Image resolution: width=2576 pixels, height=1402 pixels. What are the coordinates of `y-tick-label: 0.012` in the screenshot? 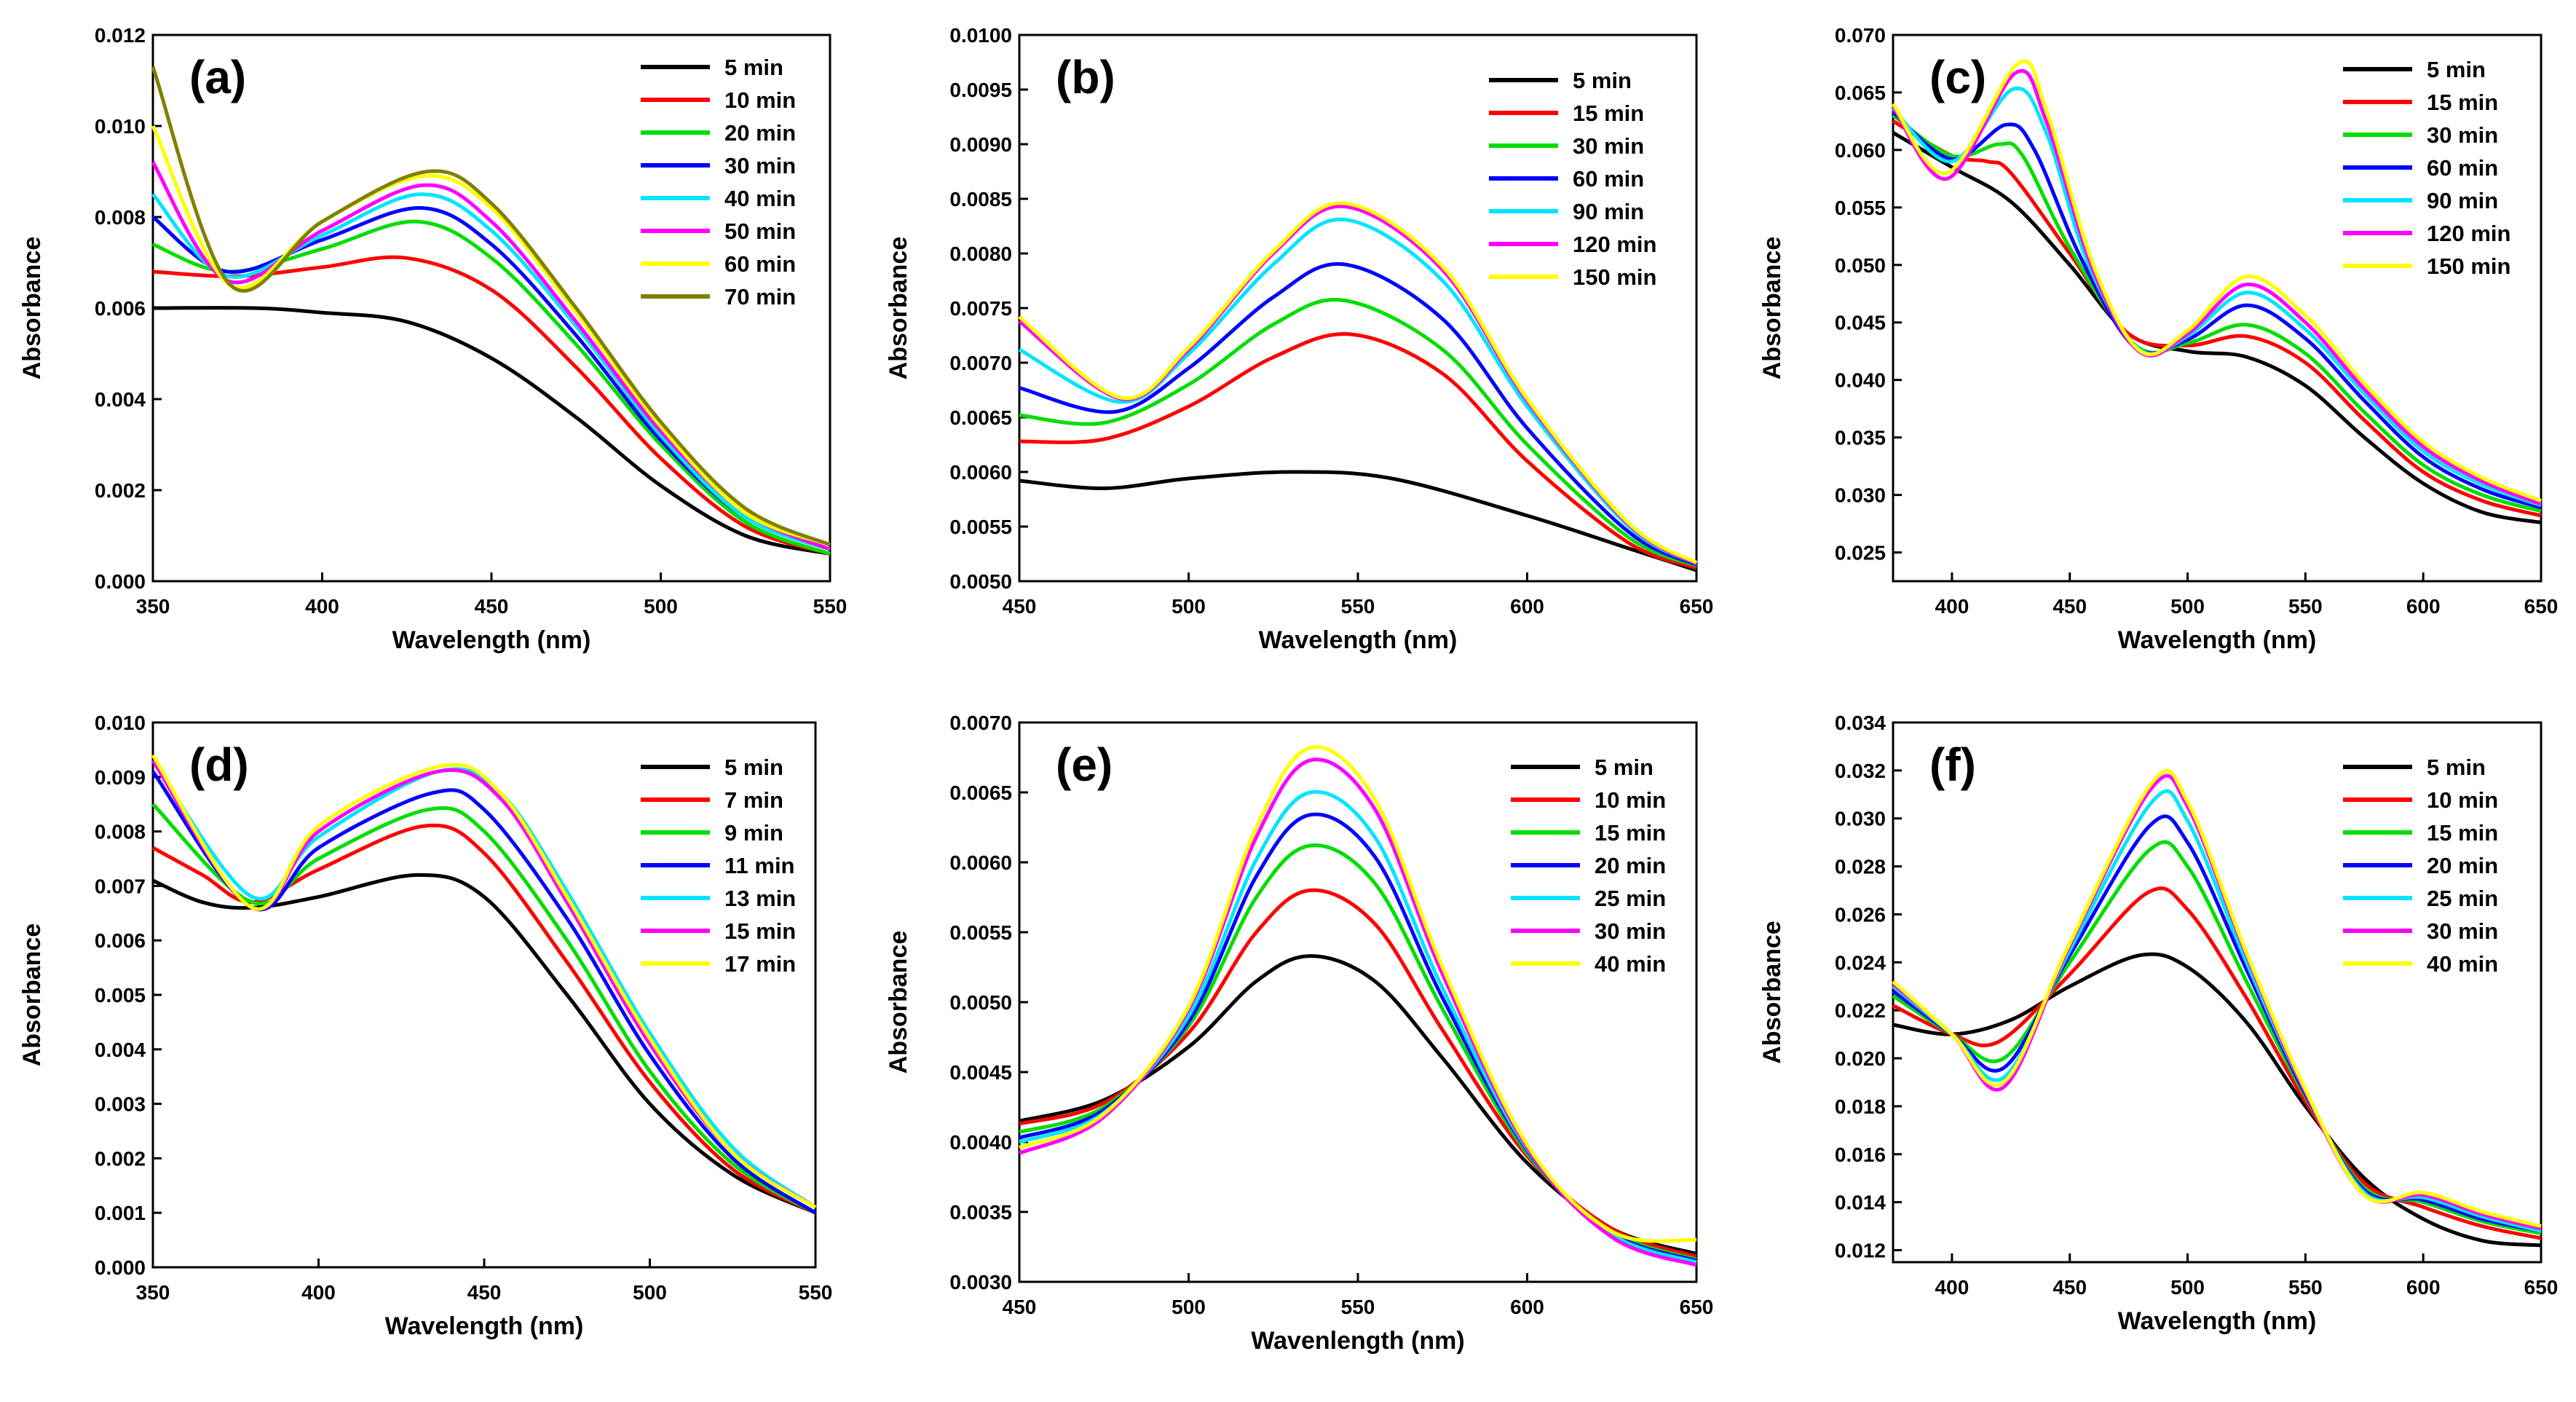 It's located at (1861, 1251).